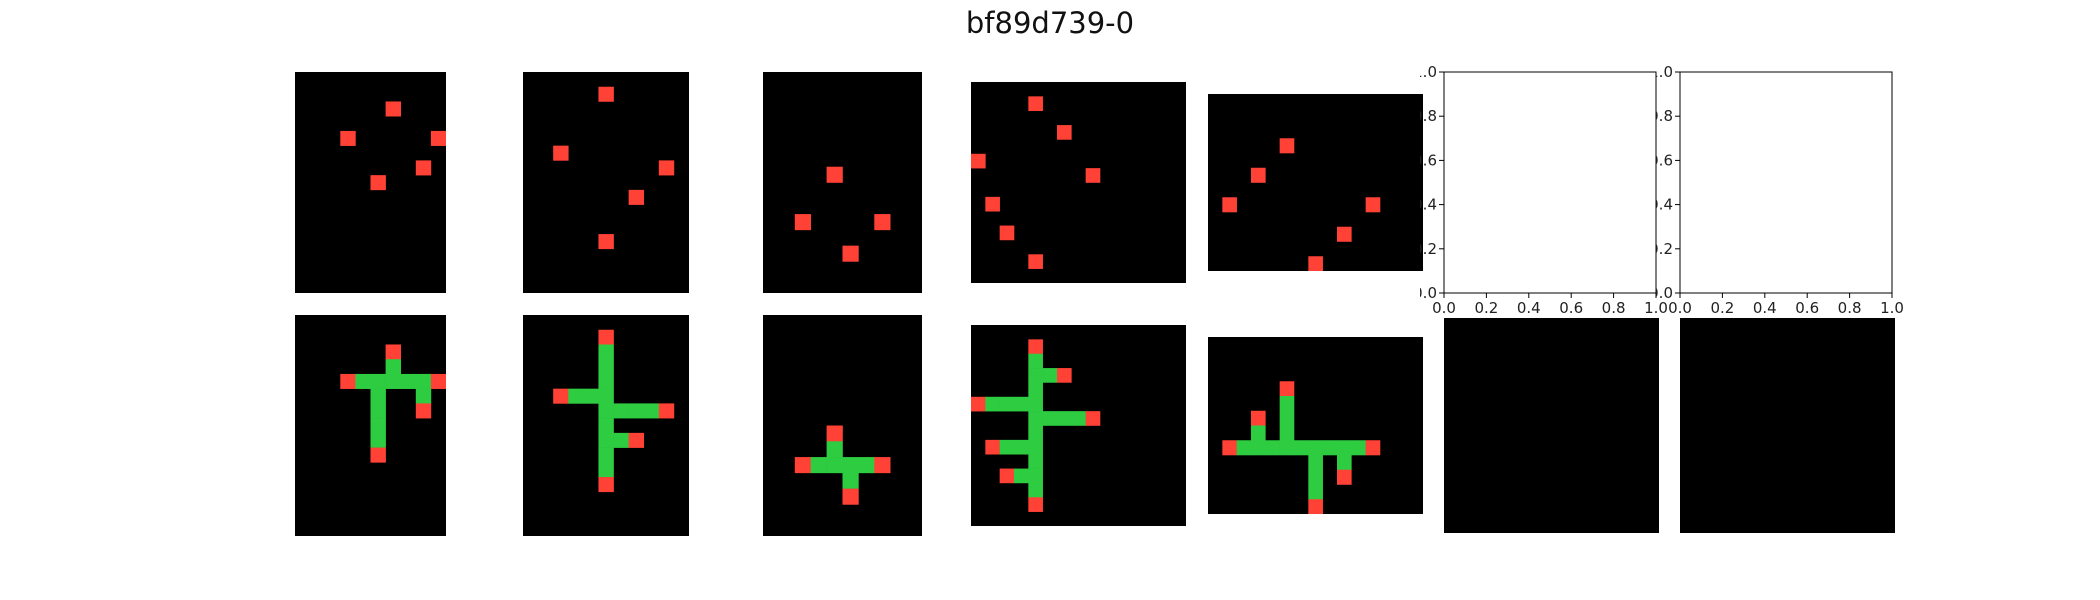 This screenshot has width=2100, height=600. I want to click on grid-pair-5-output, so click(1315, 425).